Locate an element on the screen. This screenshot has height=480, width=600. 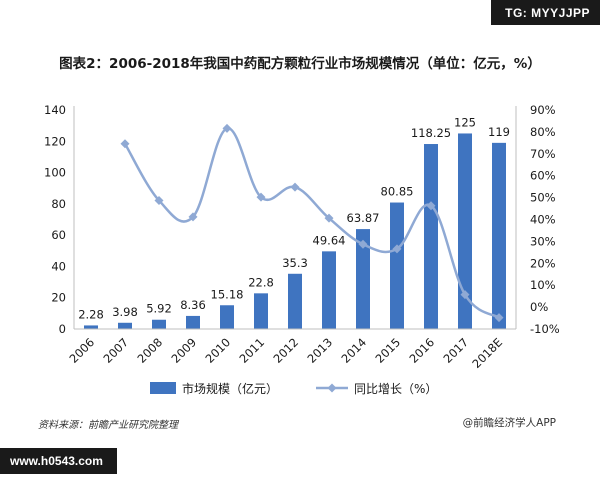
right-axis-tick-label: 80% is located at coordinates (543, 132).